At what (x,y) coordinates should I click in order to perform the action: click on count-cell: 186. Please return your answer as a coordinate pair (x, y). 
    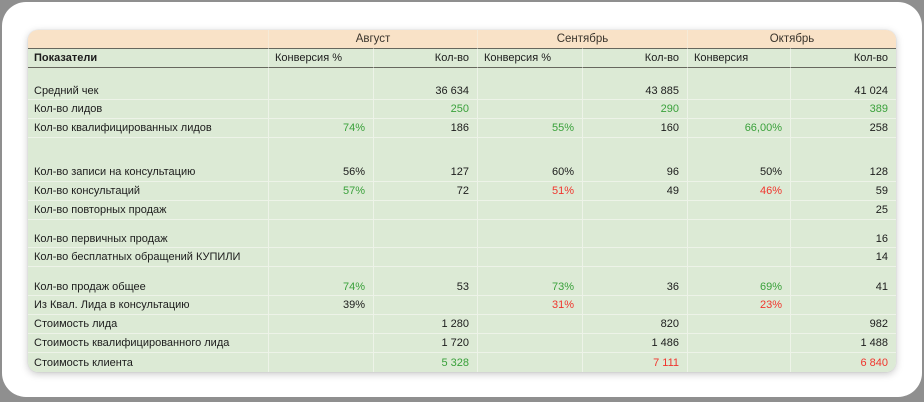
    Looking at the image, I should click on (425, 128).